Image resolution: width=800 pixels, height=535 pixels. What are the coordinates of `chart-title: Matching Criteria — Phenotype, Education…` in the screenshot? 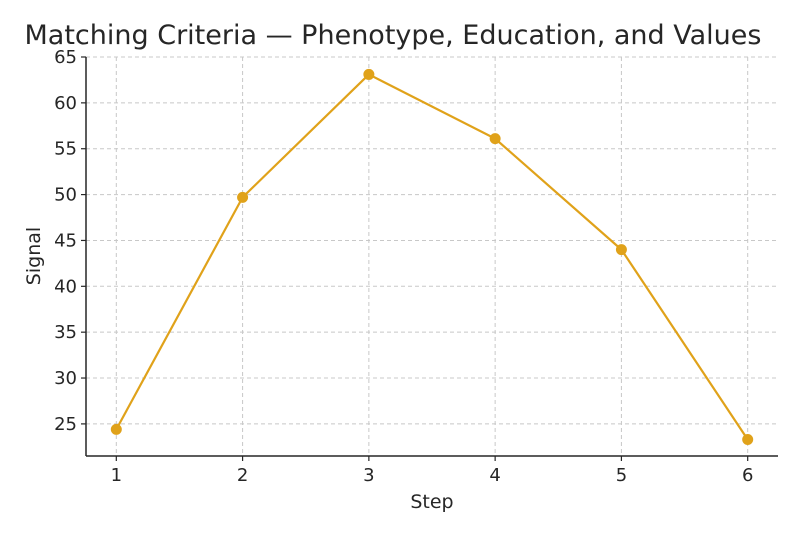 It's located at (393, 35).